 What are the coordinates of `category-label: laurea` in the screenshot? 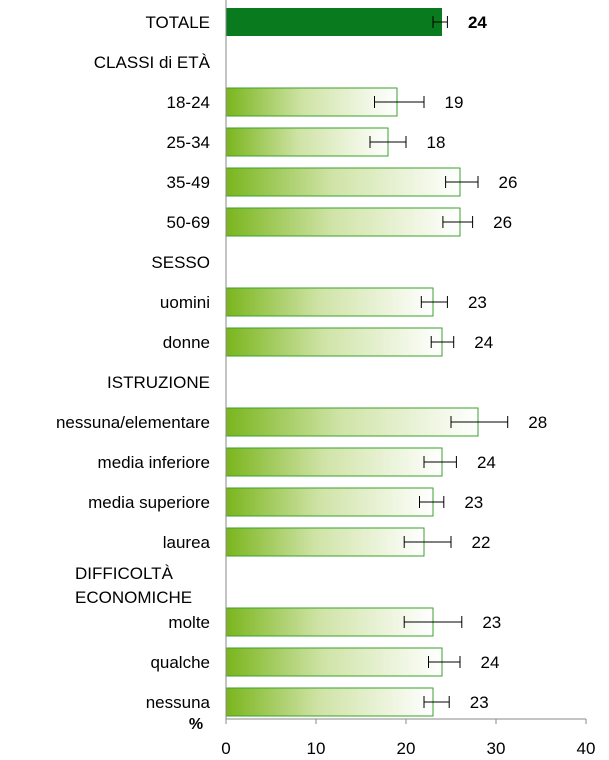 It's located at (187, 542).